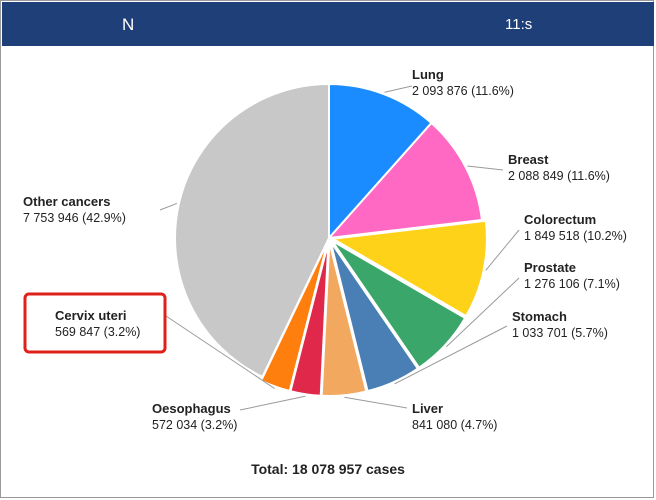  I want to click on top-banner: N 11:s, so click(328, 24).